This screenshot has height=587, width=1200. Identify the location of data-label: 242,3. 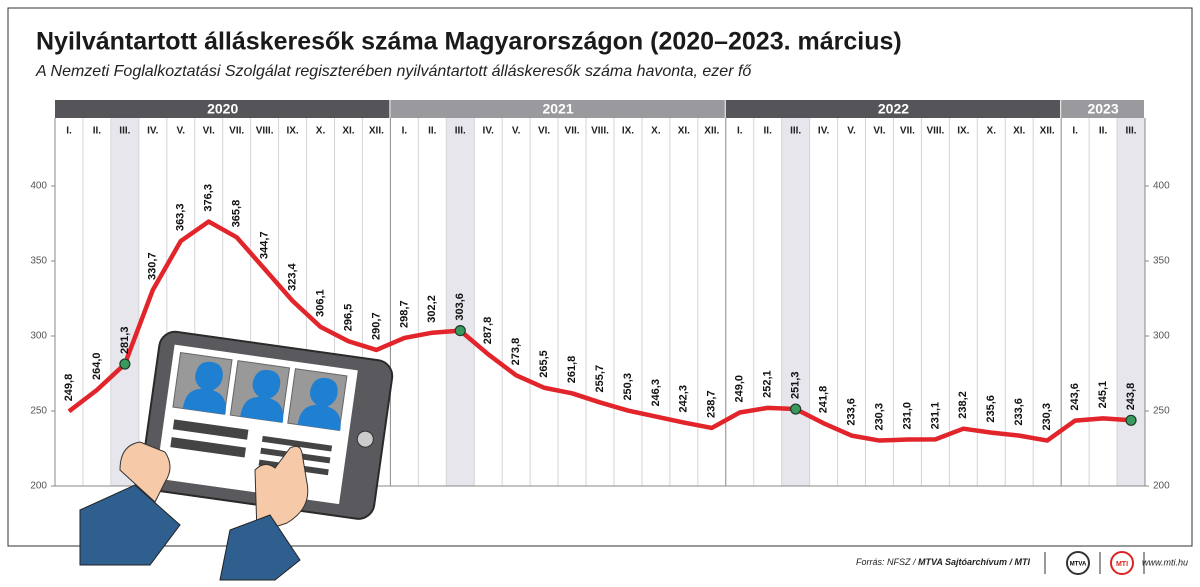
(684, 399).